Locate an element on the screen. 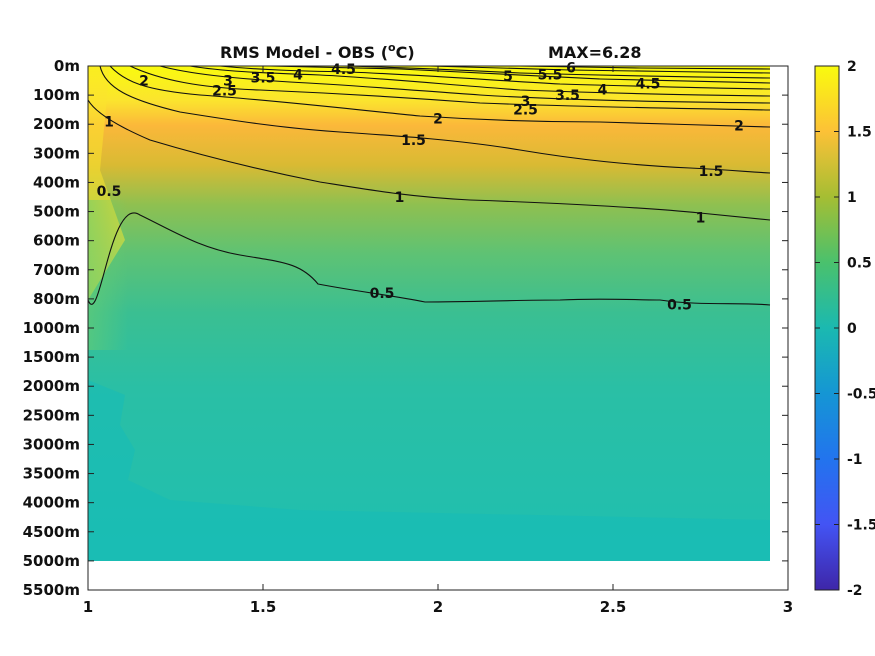 Image resolution: width=875 pixels, height=656 pixels. y-tick-label: 4000m is located at coordinates (51, 503).